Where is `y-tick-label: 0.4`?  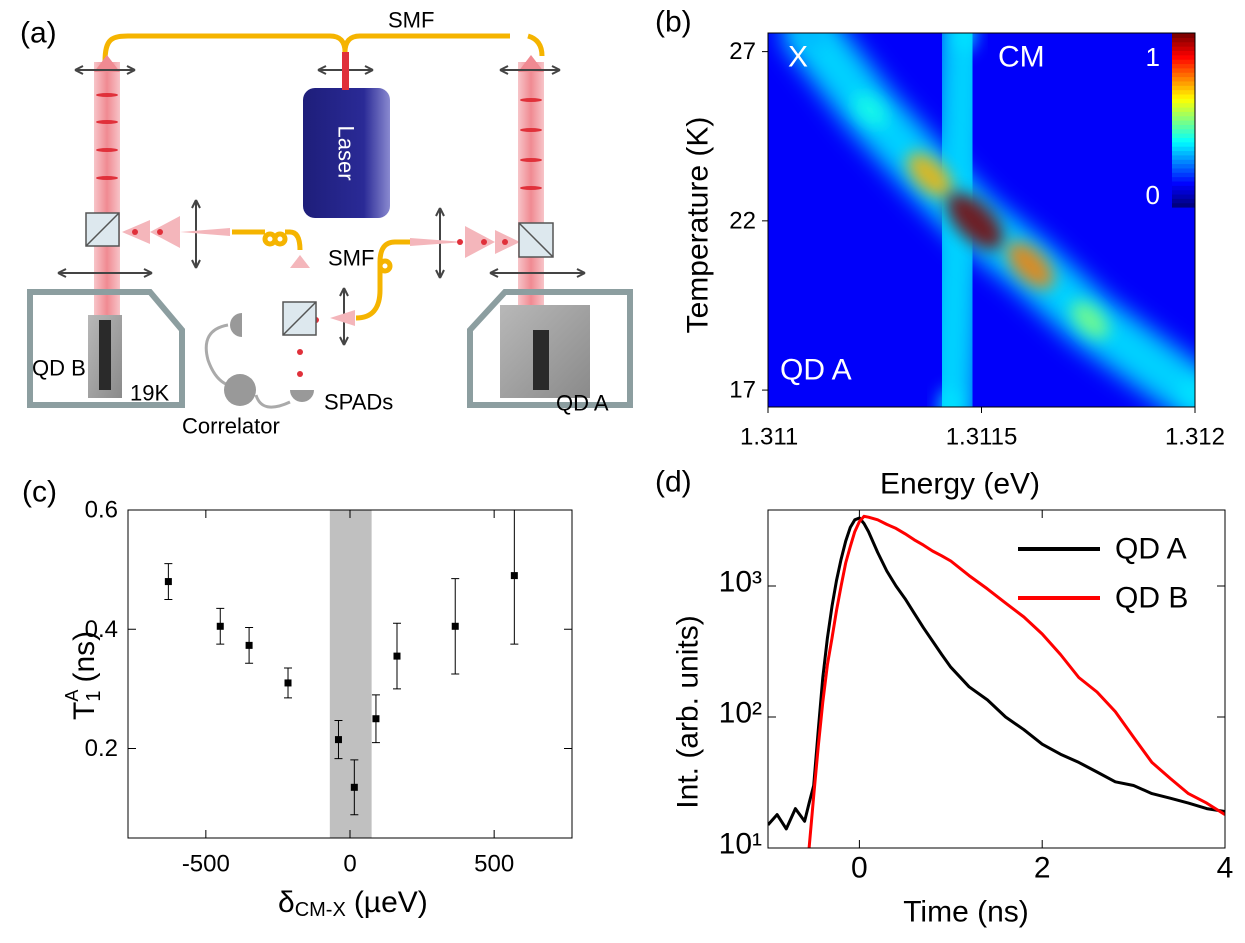 y-tick-label: 0.4 is located at coordinates (101, 629).